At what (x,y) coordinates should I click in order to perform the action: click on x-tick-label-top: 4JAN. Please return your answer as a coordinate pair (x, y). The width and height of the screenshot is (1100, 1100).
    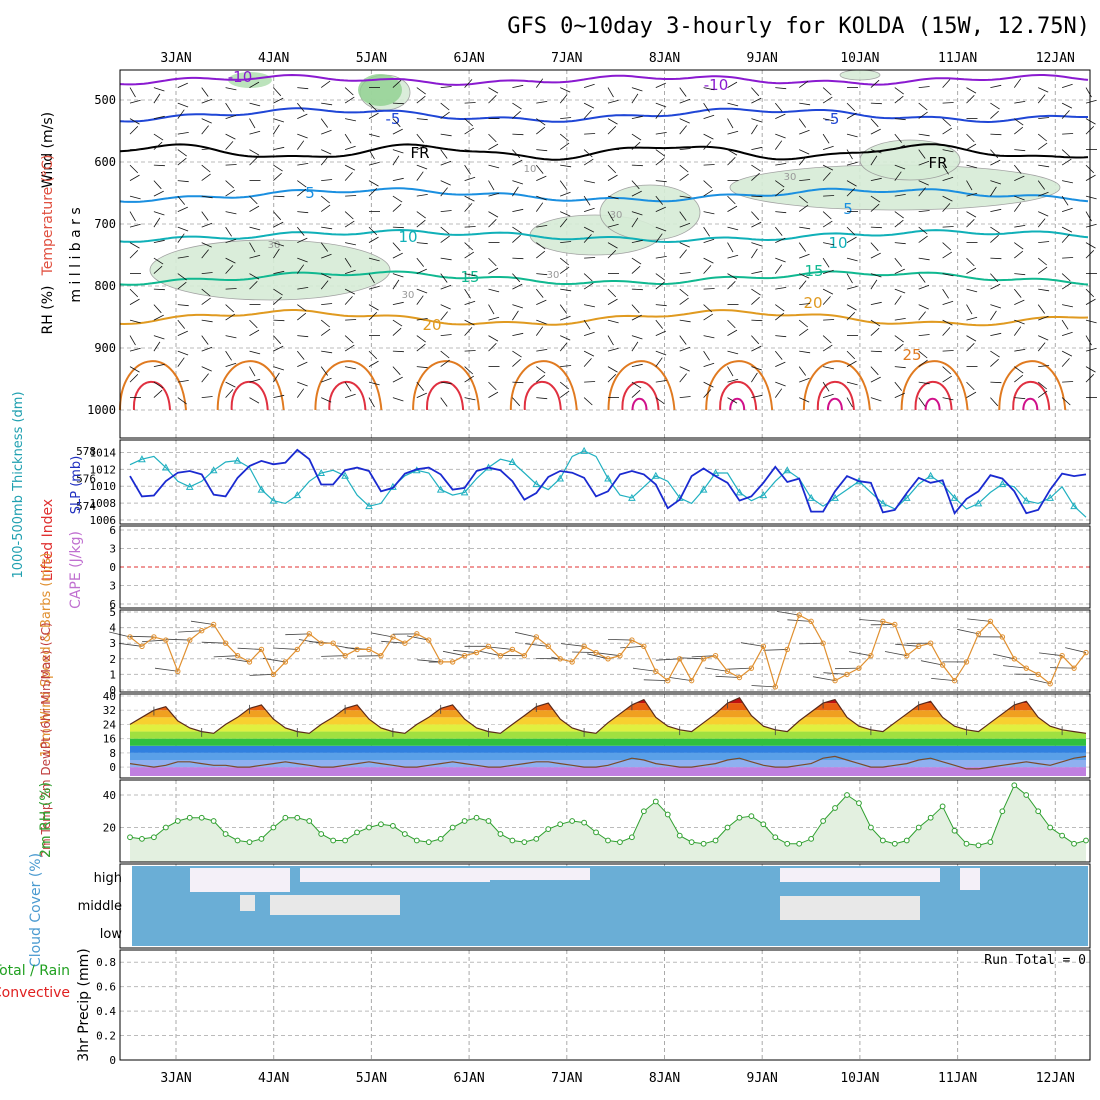
    Looking at the image, I should click on (273, 58).